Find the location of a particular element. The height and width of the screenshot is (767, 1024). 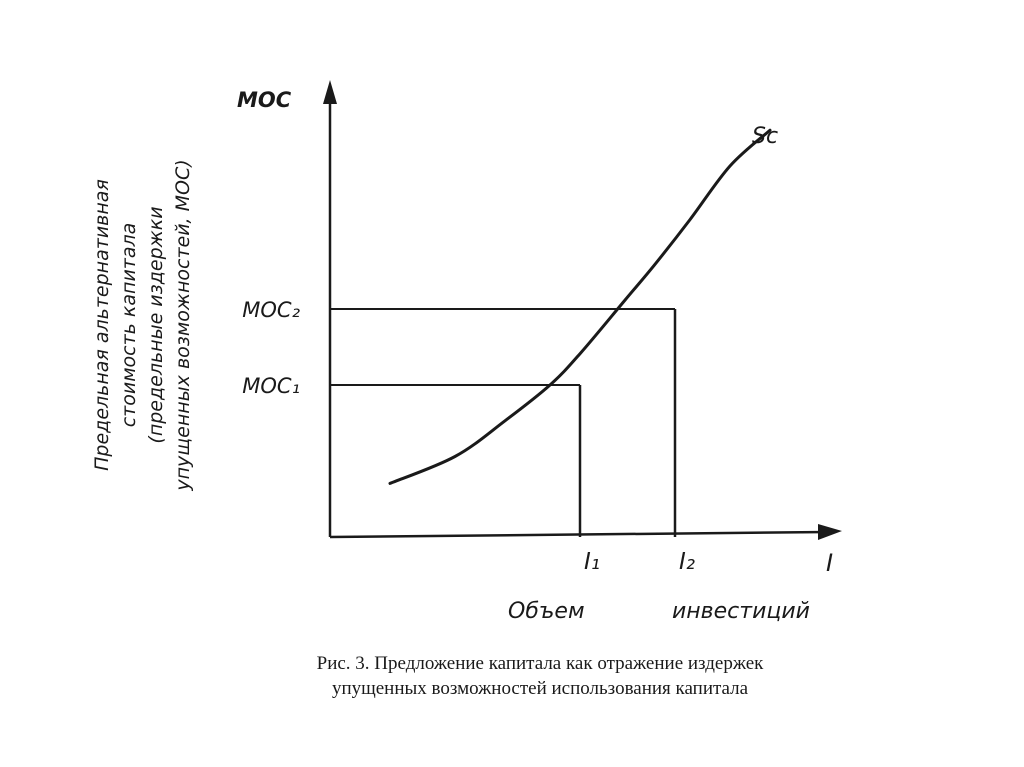

y-axis-label-line-4: упущенных возможностей, МОС) is located at coordinates (183, 325).